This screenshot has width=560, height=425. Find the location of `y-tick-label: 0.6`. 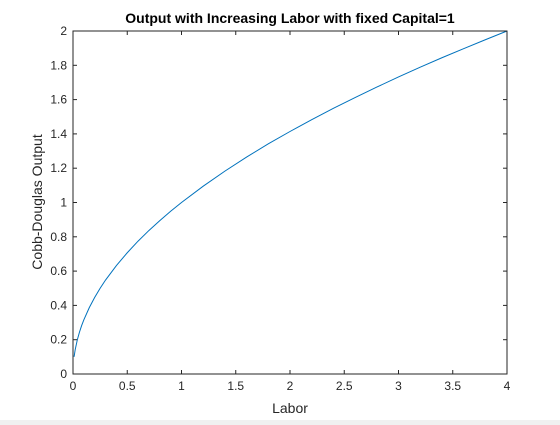

y-tick-label: 0.6 is located at coordinates (58, 271).